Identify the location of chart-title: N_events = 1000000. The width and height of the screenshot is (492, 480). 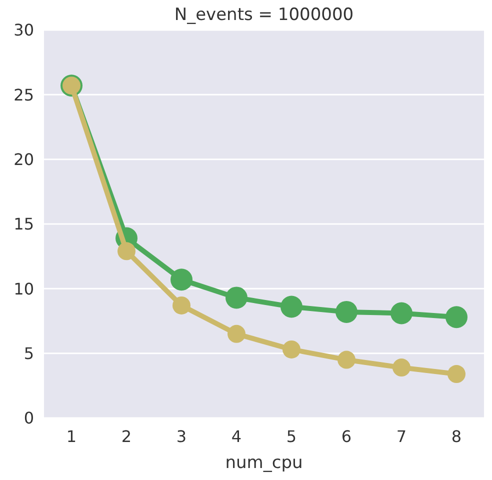
(264, 15).